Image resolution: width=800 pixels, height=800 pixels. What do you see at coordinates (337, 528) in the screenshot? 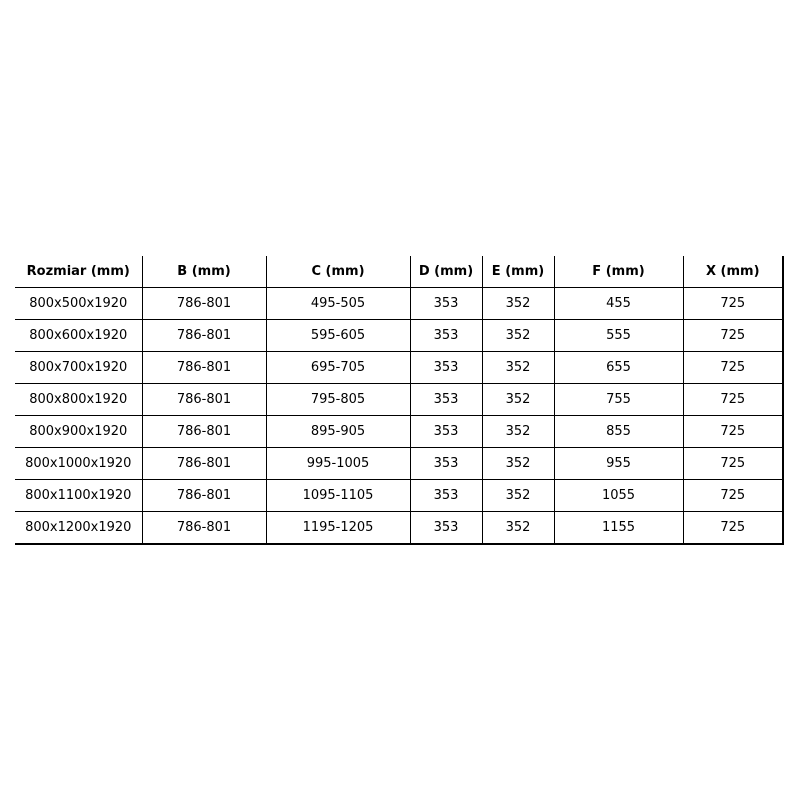
I see `table-cell: 1195-1205` at bounding box center [337, 528].